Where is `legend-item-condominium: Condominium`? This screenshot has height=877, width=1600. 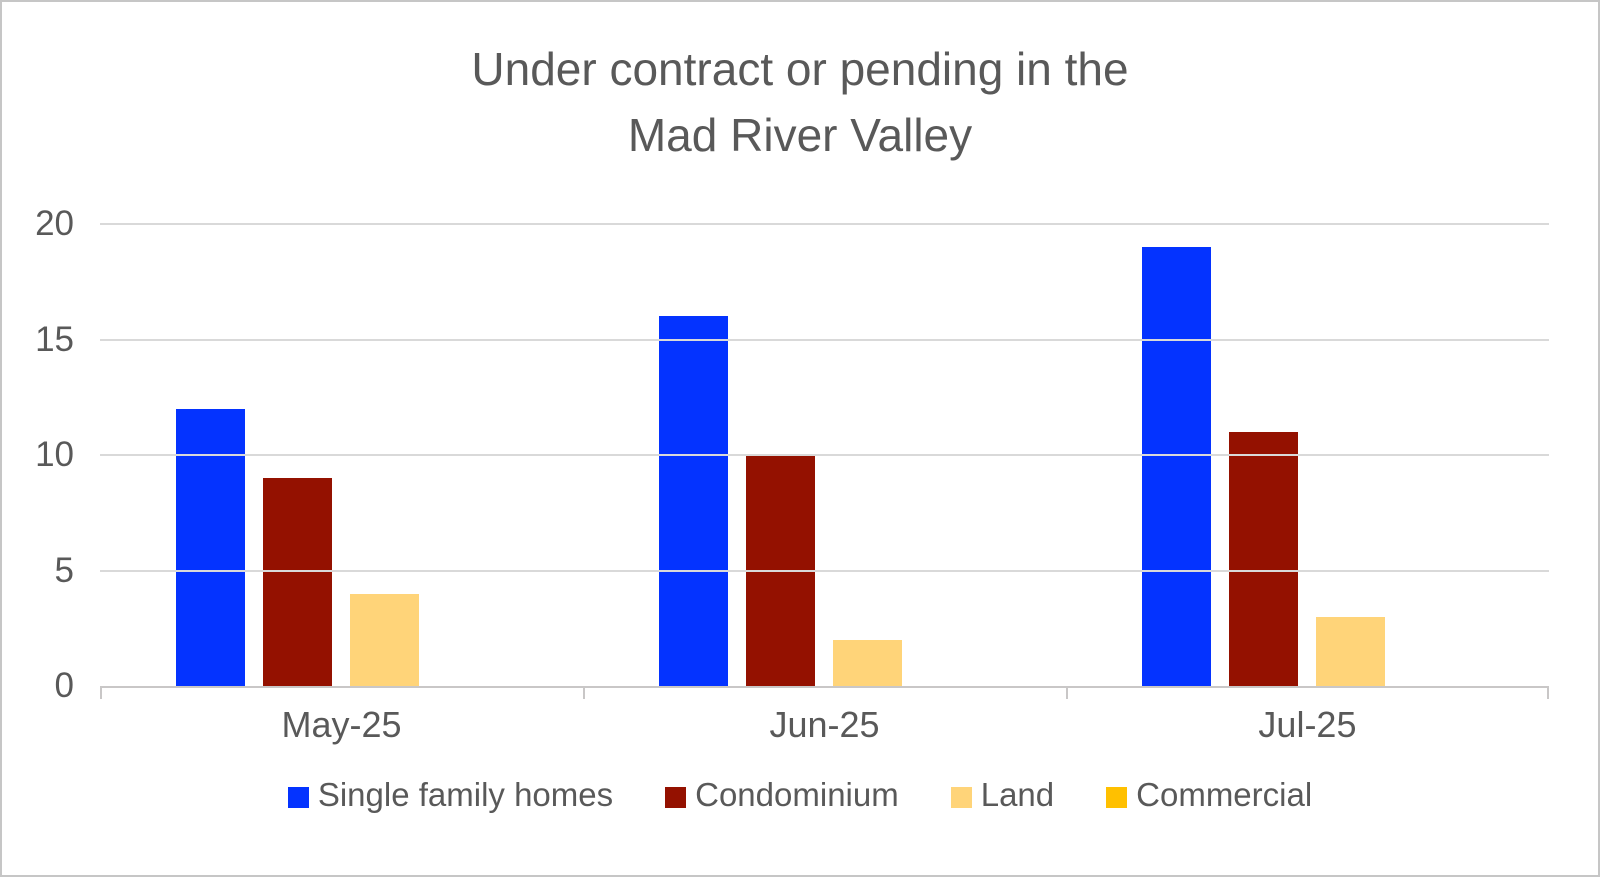 legend-item-condominium: Condominium is located at coordinates (782, 795).